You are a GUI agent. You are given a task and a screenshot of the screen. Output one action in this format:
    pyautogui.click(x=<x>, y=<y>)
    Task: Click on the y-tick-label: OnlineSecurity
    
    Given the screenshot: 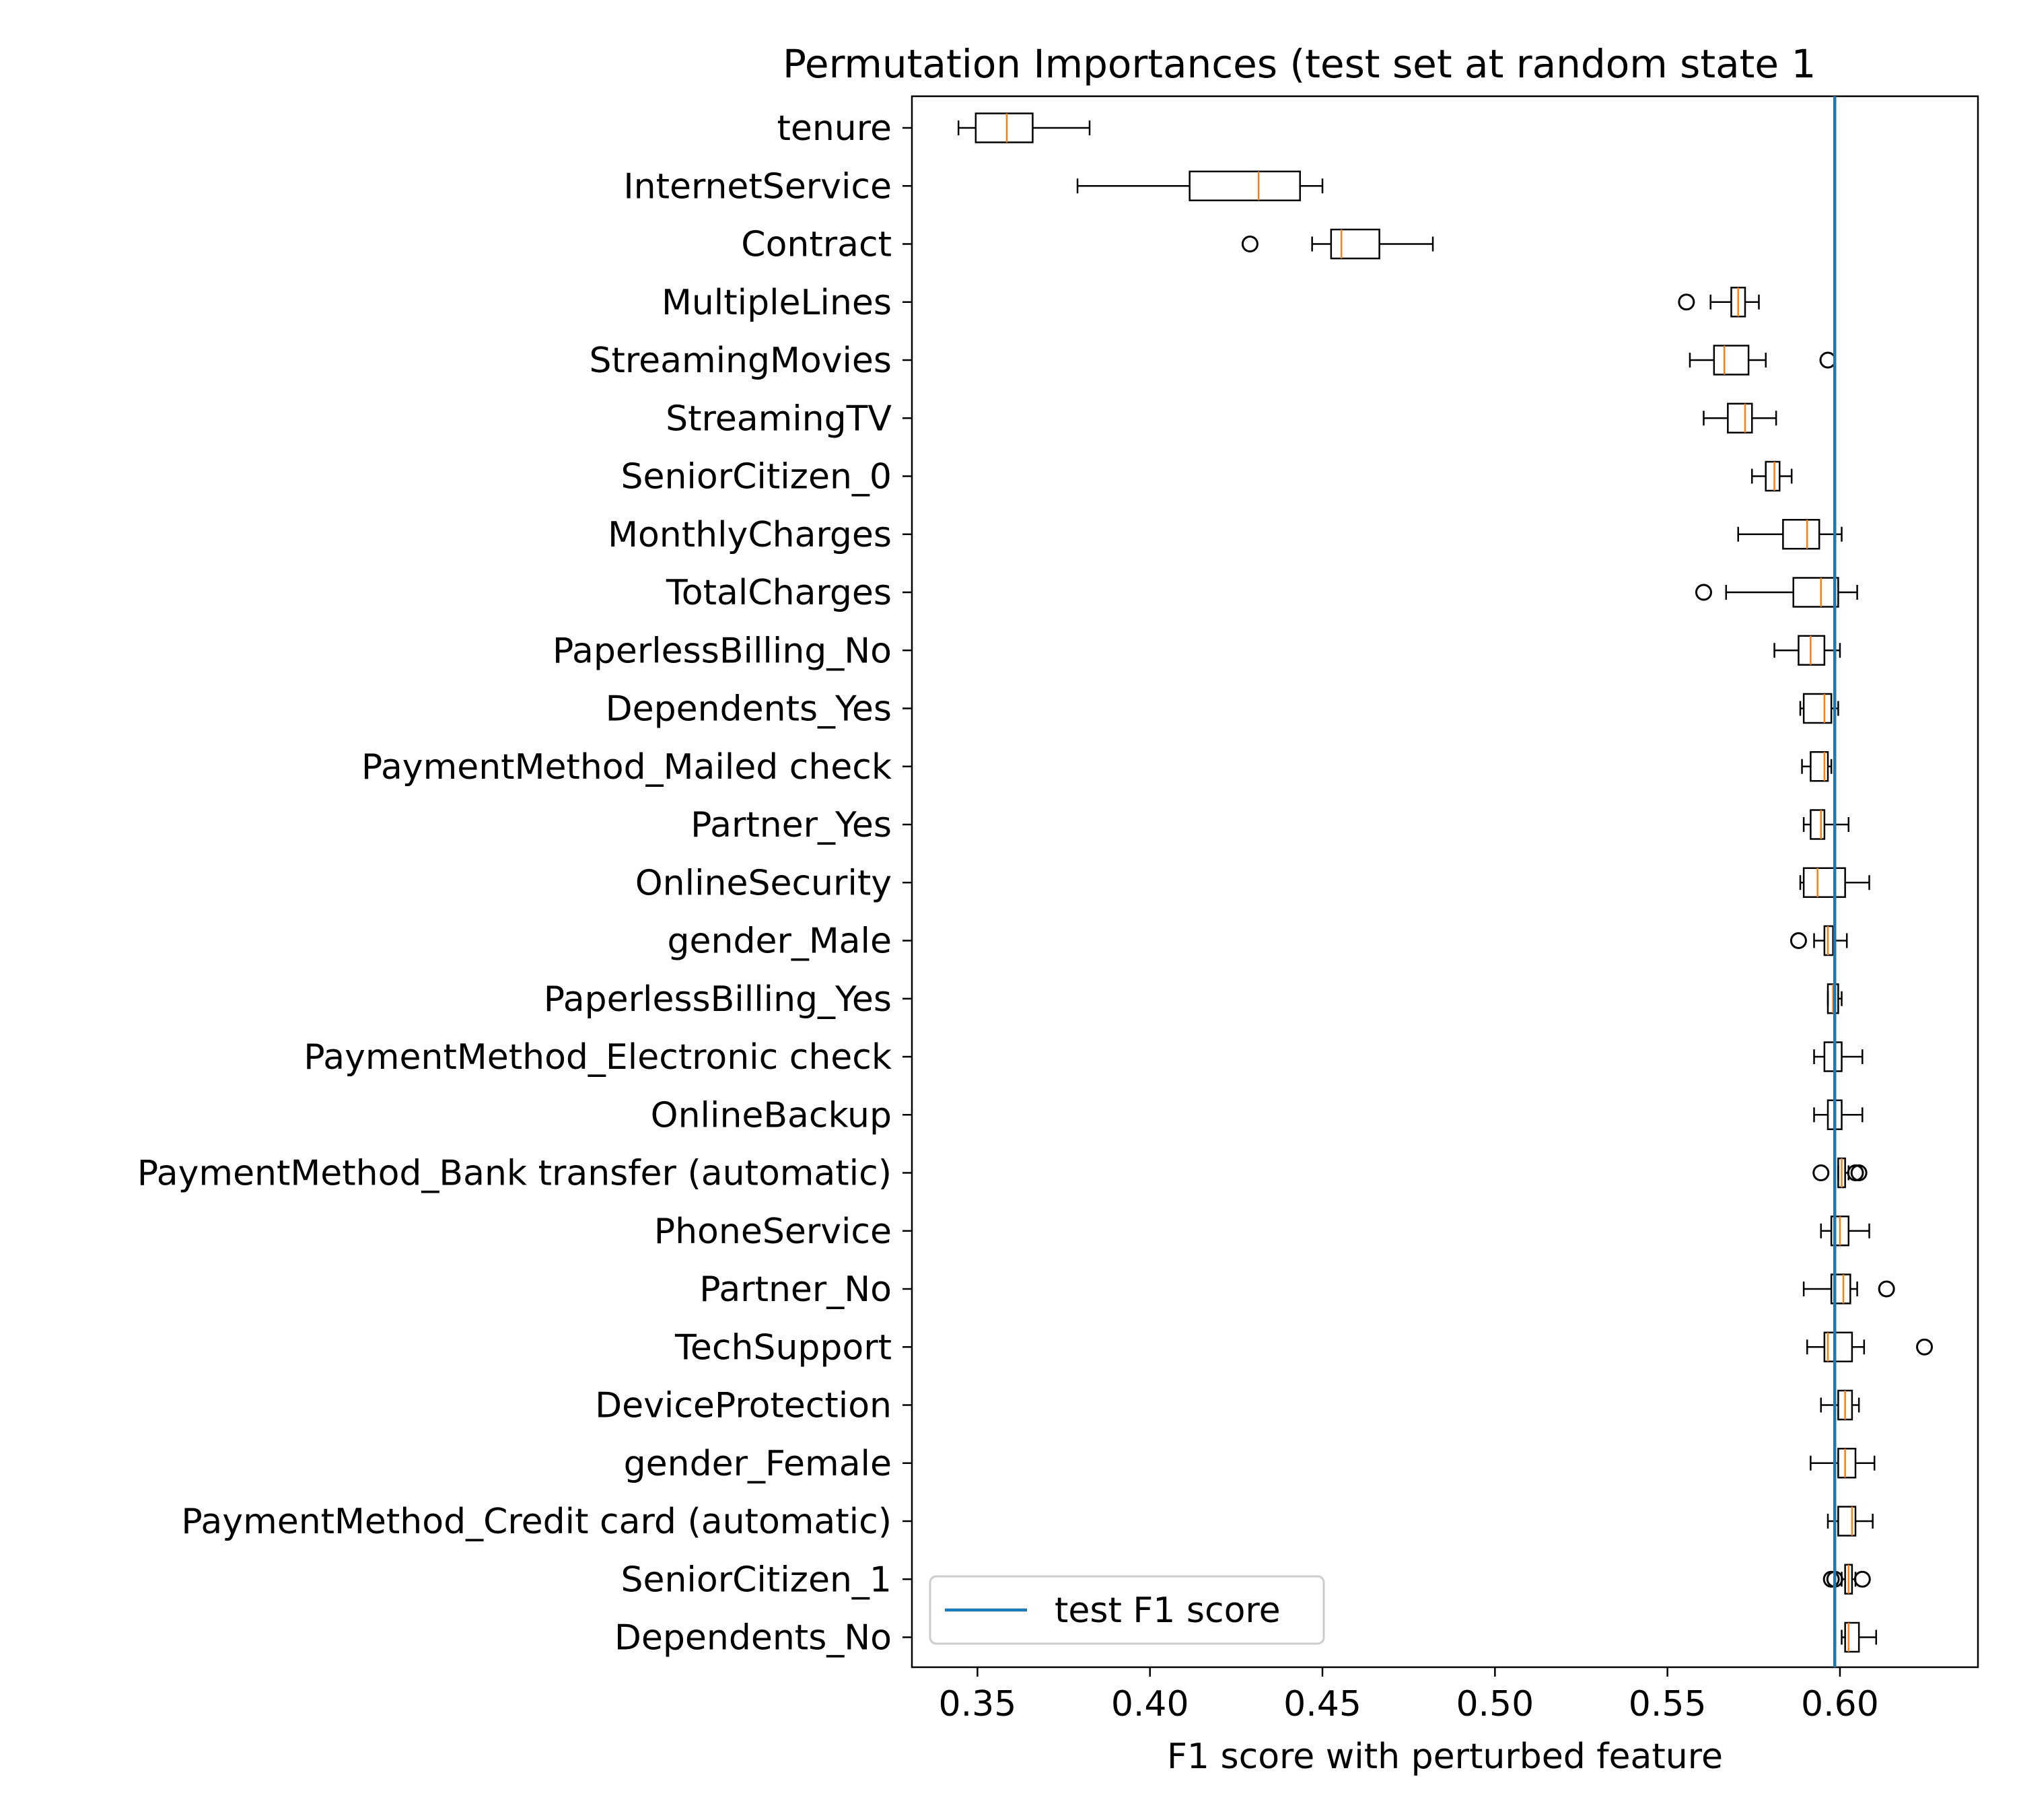 What is the action you would take?
    pyautogui.click(x=763, y=883)
    